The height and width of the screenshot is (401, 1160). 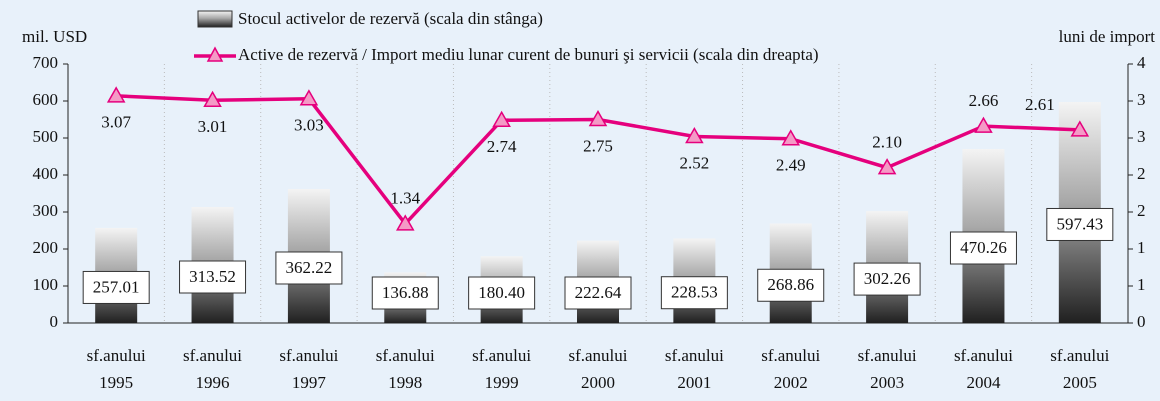 What do you see at coordinates (791, 165) in the screenshot?
I see `data-label: 2.49` at bounding box center [791, 165].